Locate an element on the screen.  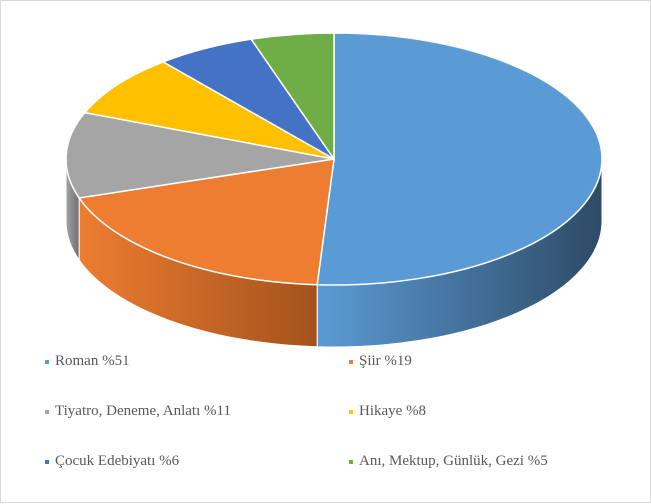
legend-item-siir: Şiir %19 is located at coordinates (380, 361).